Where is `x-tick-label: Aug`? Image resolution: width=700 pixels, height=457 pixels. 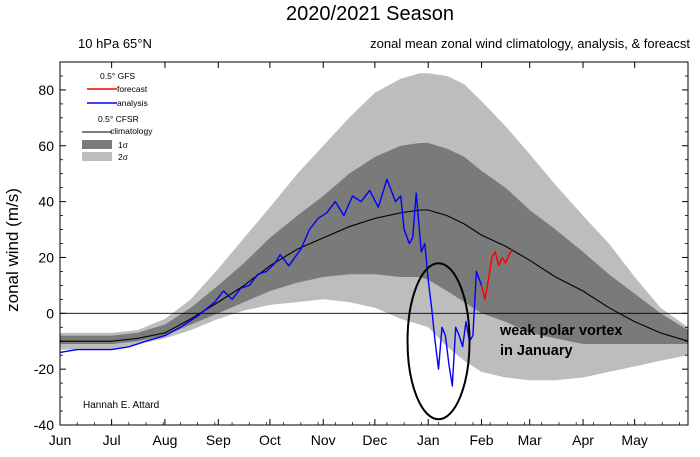
x-tick-label: Aug is located at coordinates (164, 440).